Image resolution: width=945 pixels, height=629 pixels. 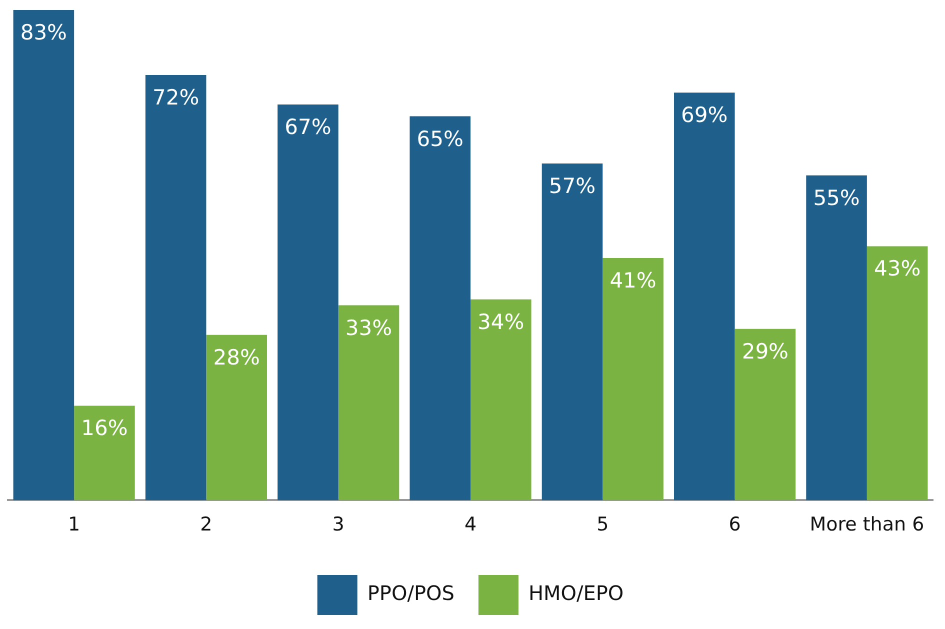 I want to click on data-label: 69%, so click(x=704, y=115).